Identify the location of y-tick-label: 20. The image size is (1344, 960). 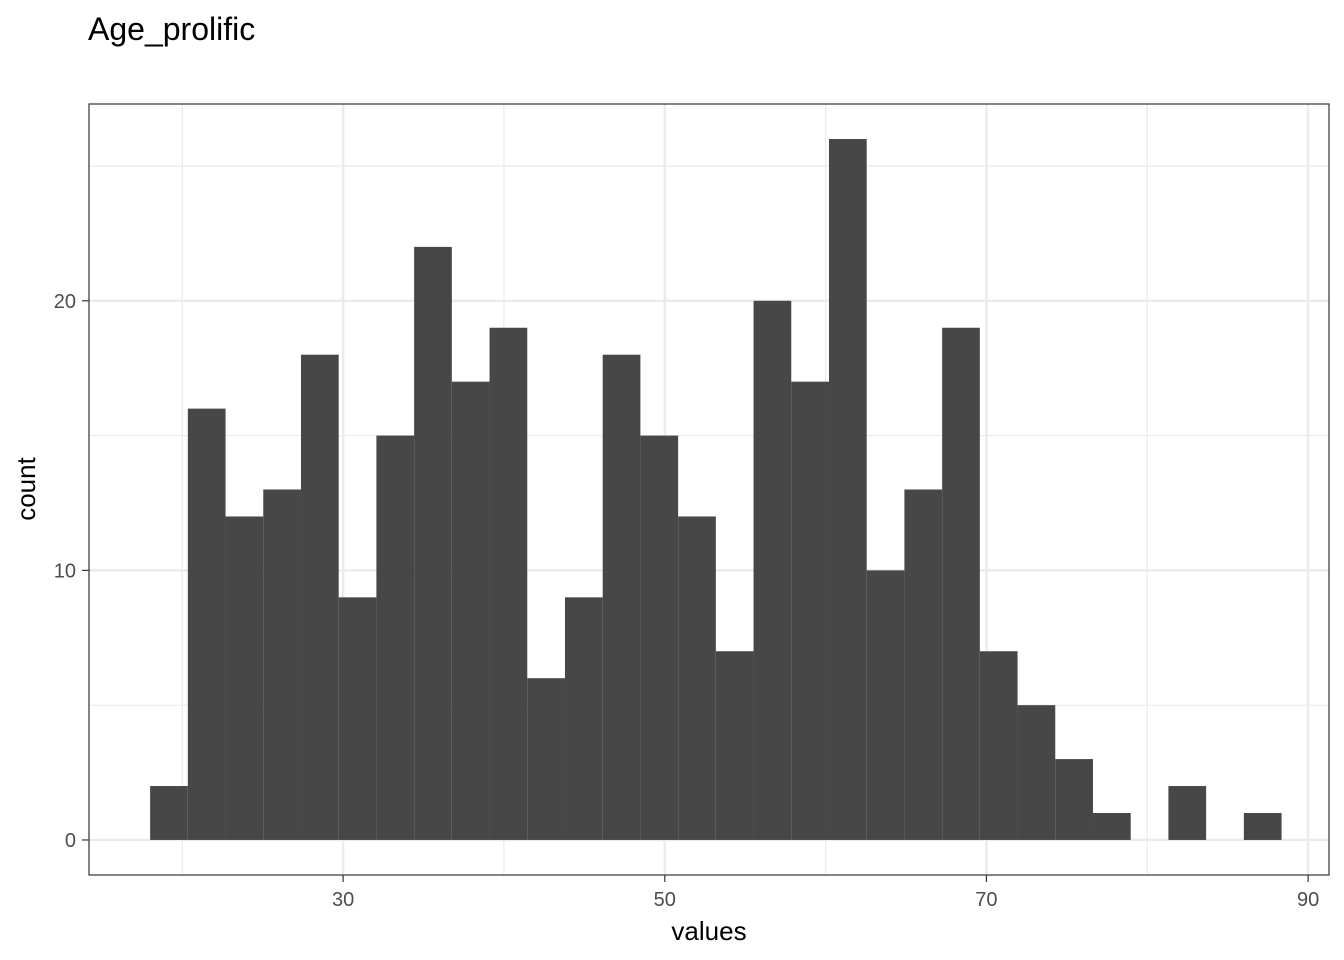
(65, 302).